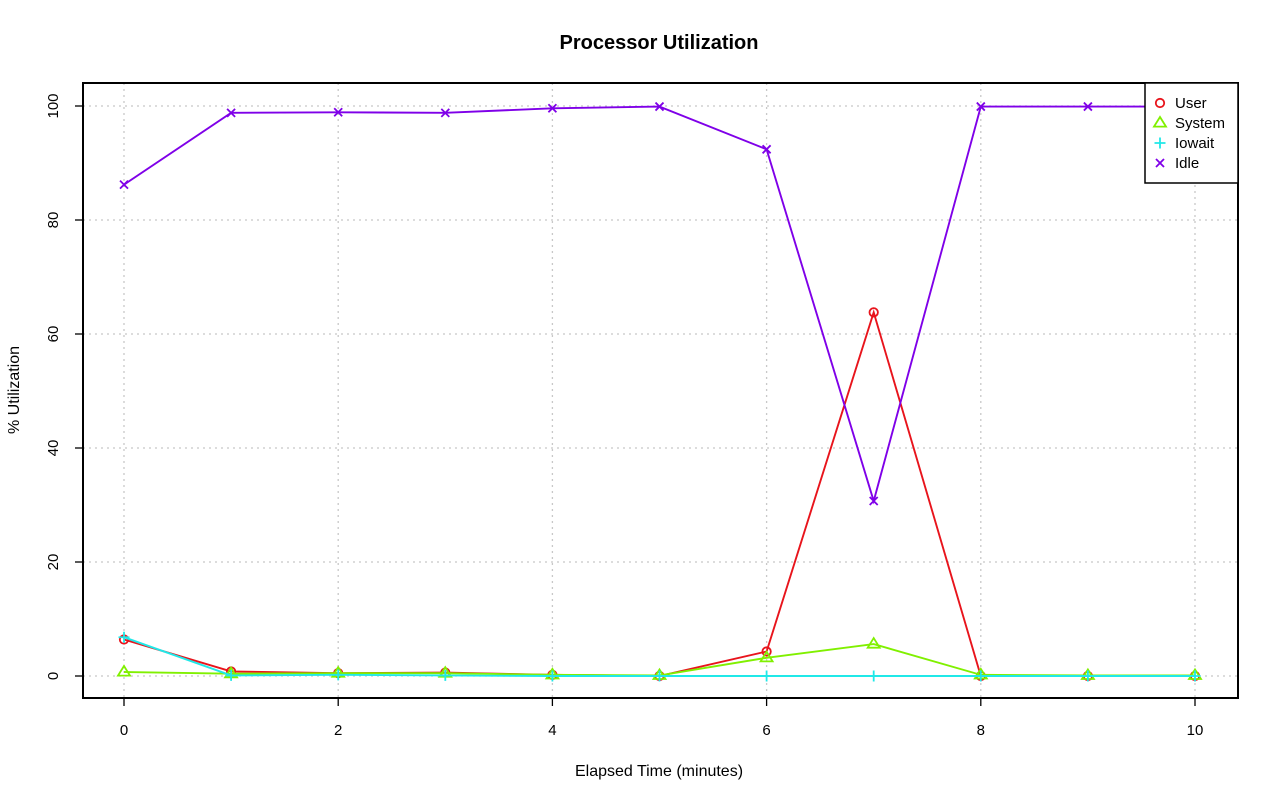 This screenshot has width=1280, height=801. Describe the element at coordinates (53, 562) in the screenshot. I see `y-tick-label: 20` at that location.